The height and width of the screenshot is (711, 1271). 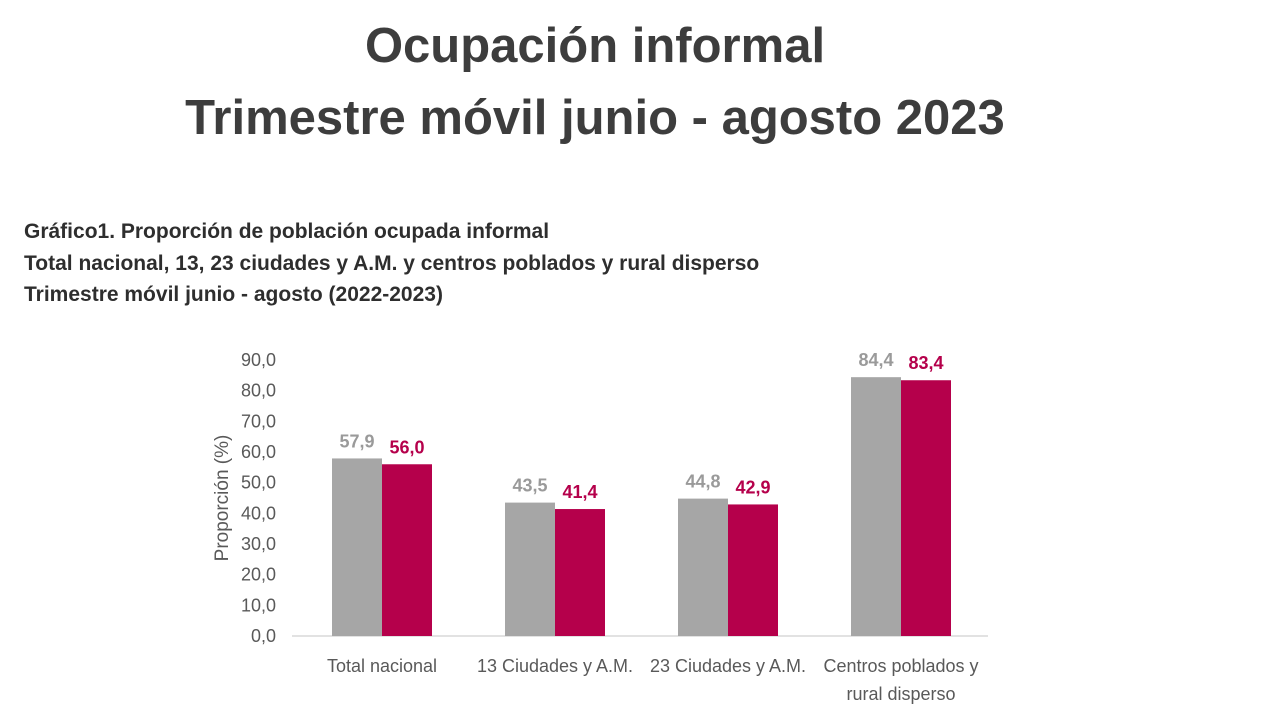 I want to click on data-label-2023: 56,0, so click(x=406, y=447).